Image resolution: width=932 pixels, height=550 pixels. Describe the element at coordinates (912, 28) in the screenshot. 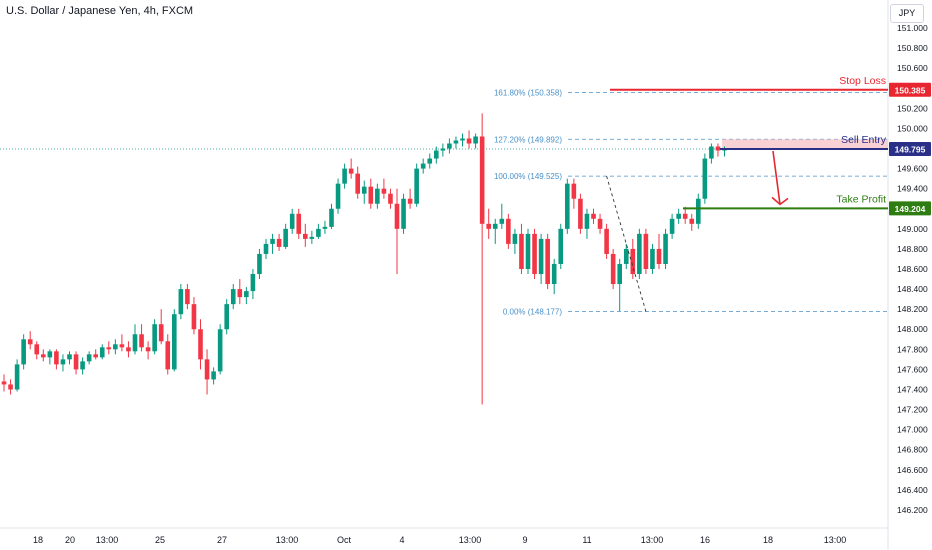

I see `y-tick-label: 151.000` at that location.